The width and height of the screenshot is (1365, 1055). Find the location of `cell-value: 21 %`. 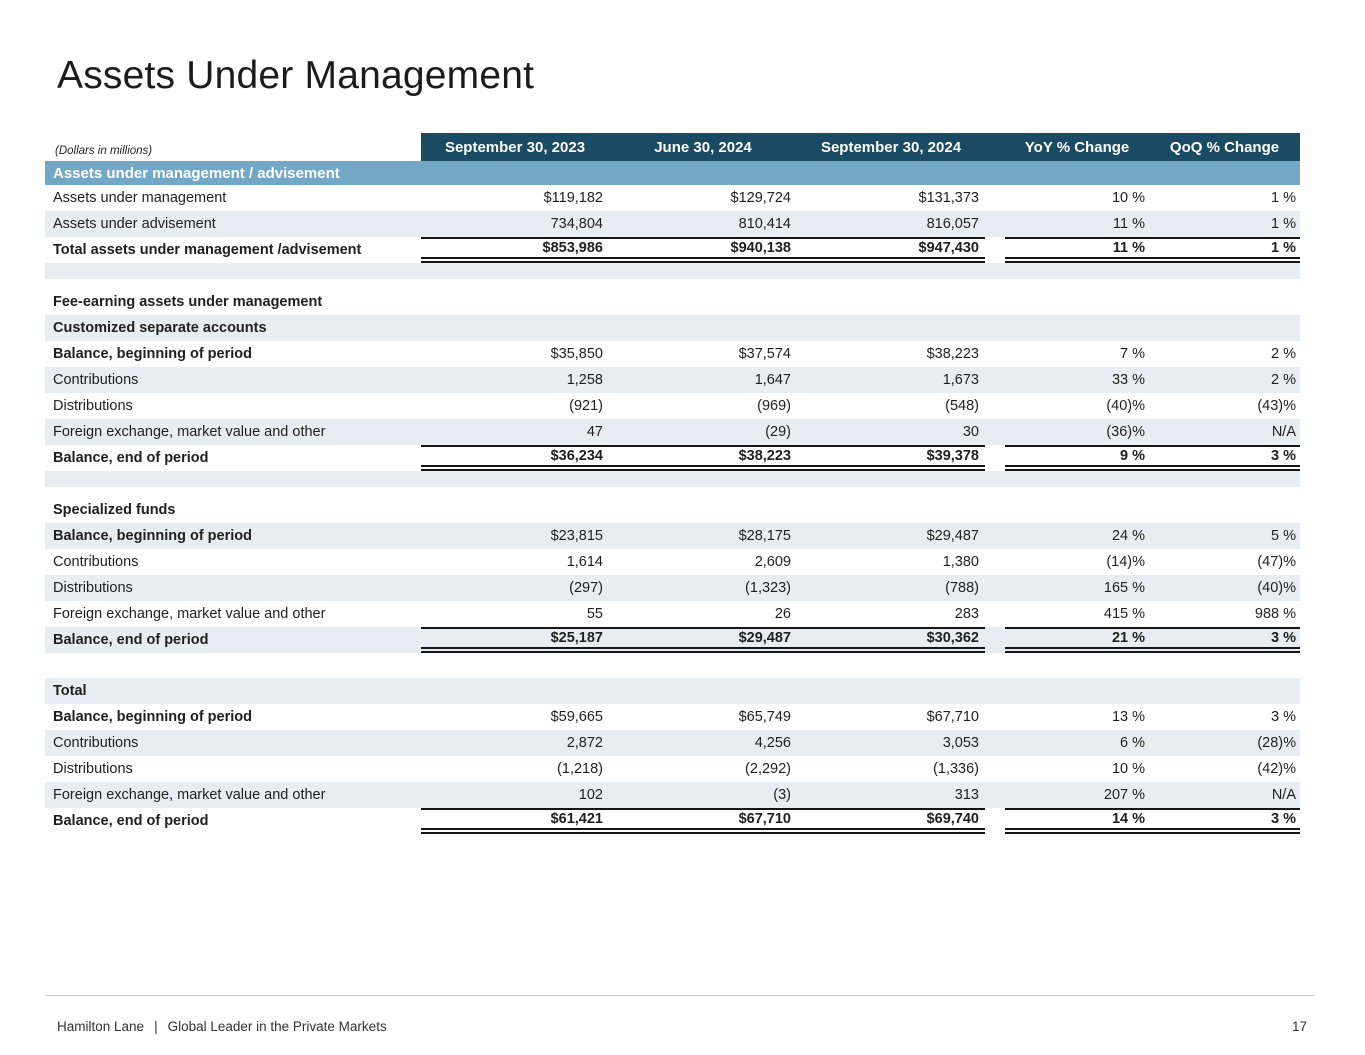

cell-value: 21 % is located at coordinates (1077, 640).